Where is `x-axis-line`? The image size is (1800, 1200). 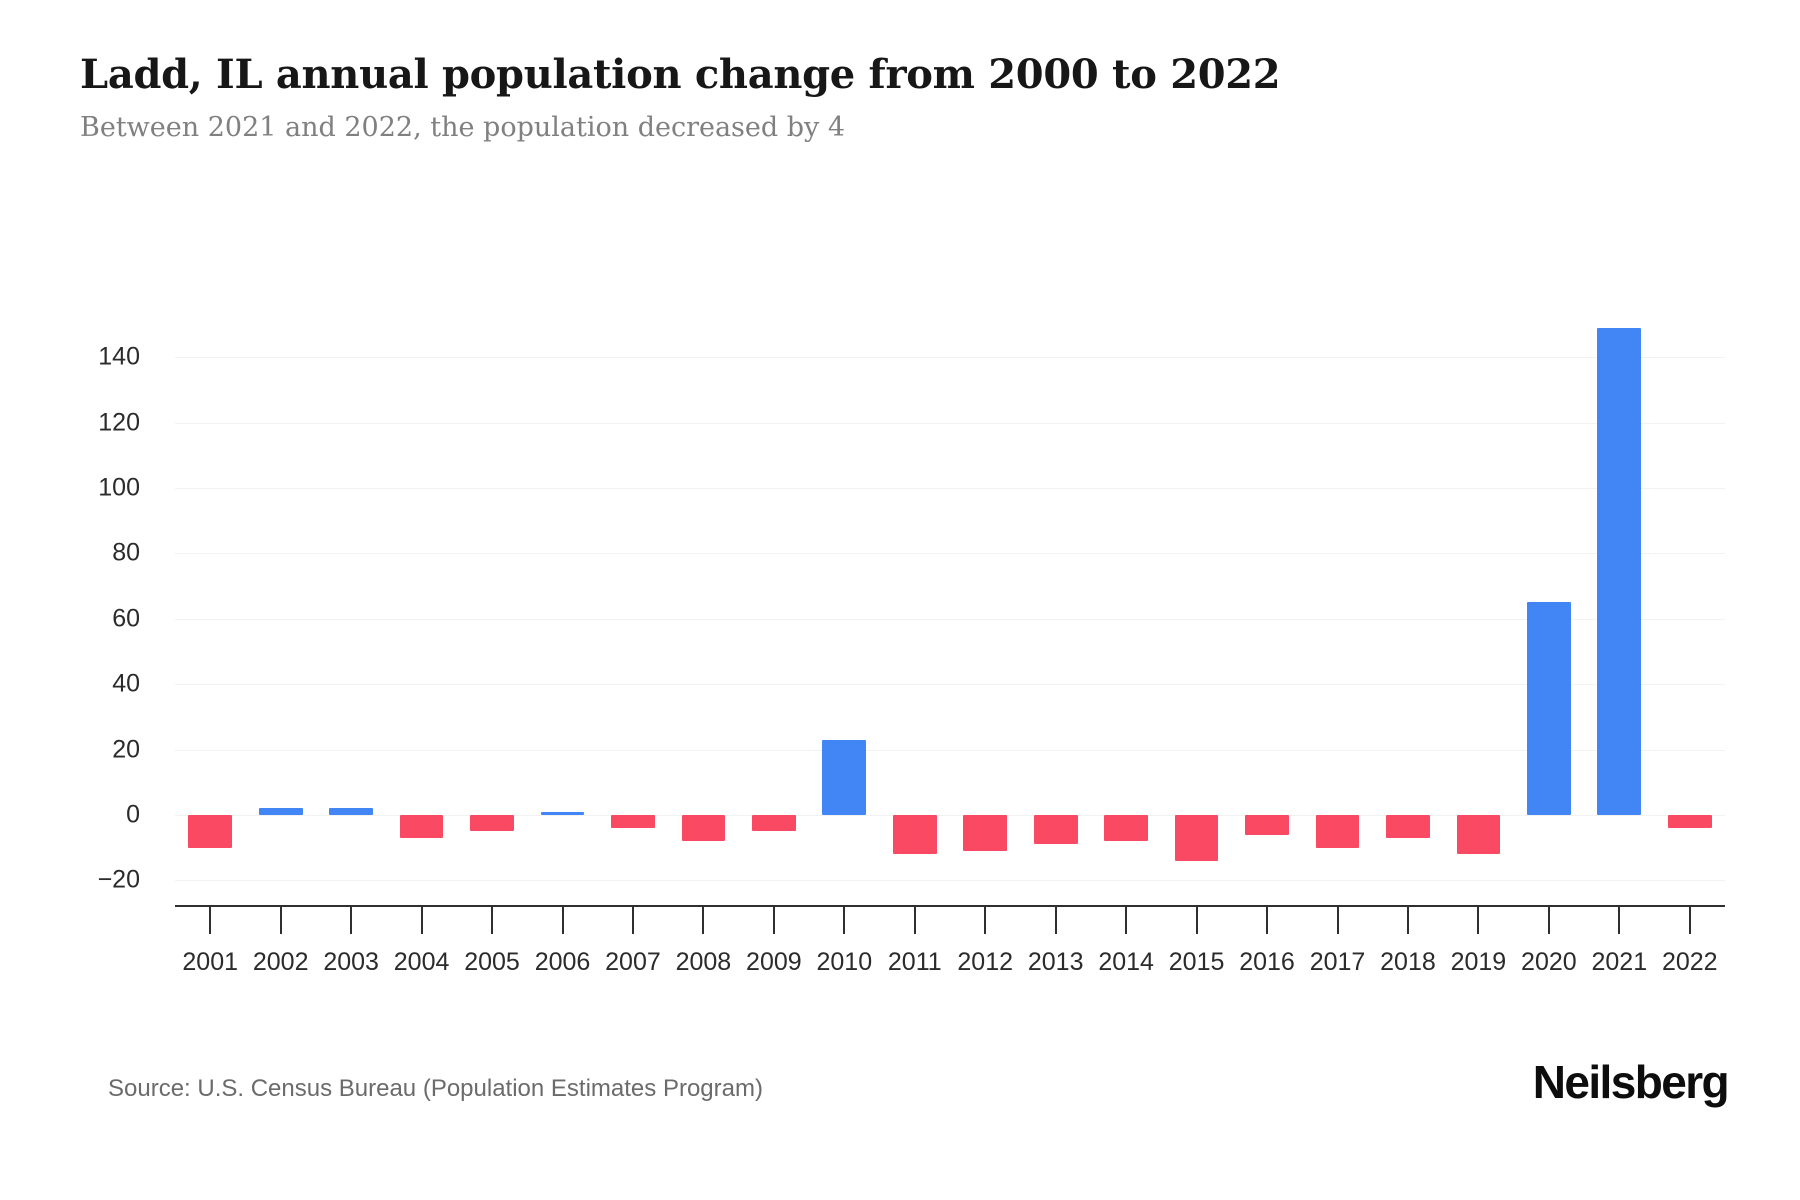
x-axis-line is located at coordinates (950, 906).